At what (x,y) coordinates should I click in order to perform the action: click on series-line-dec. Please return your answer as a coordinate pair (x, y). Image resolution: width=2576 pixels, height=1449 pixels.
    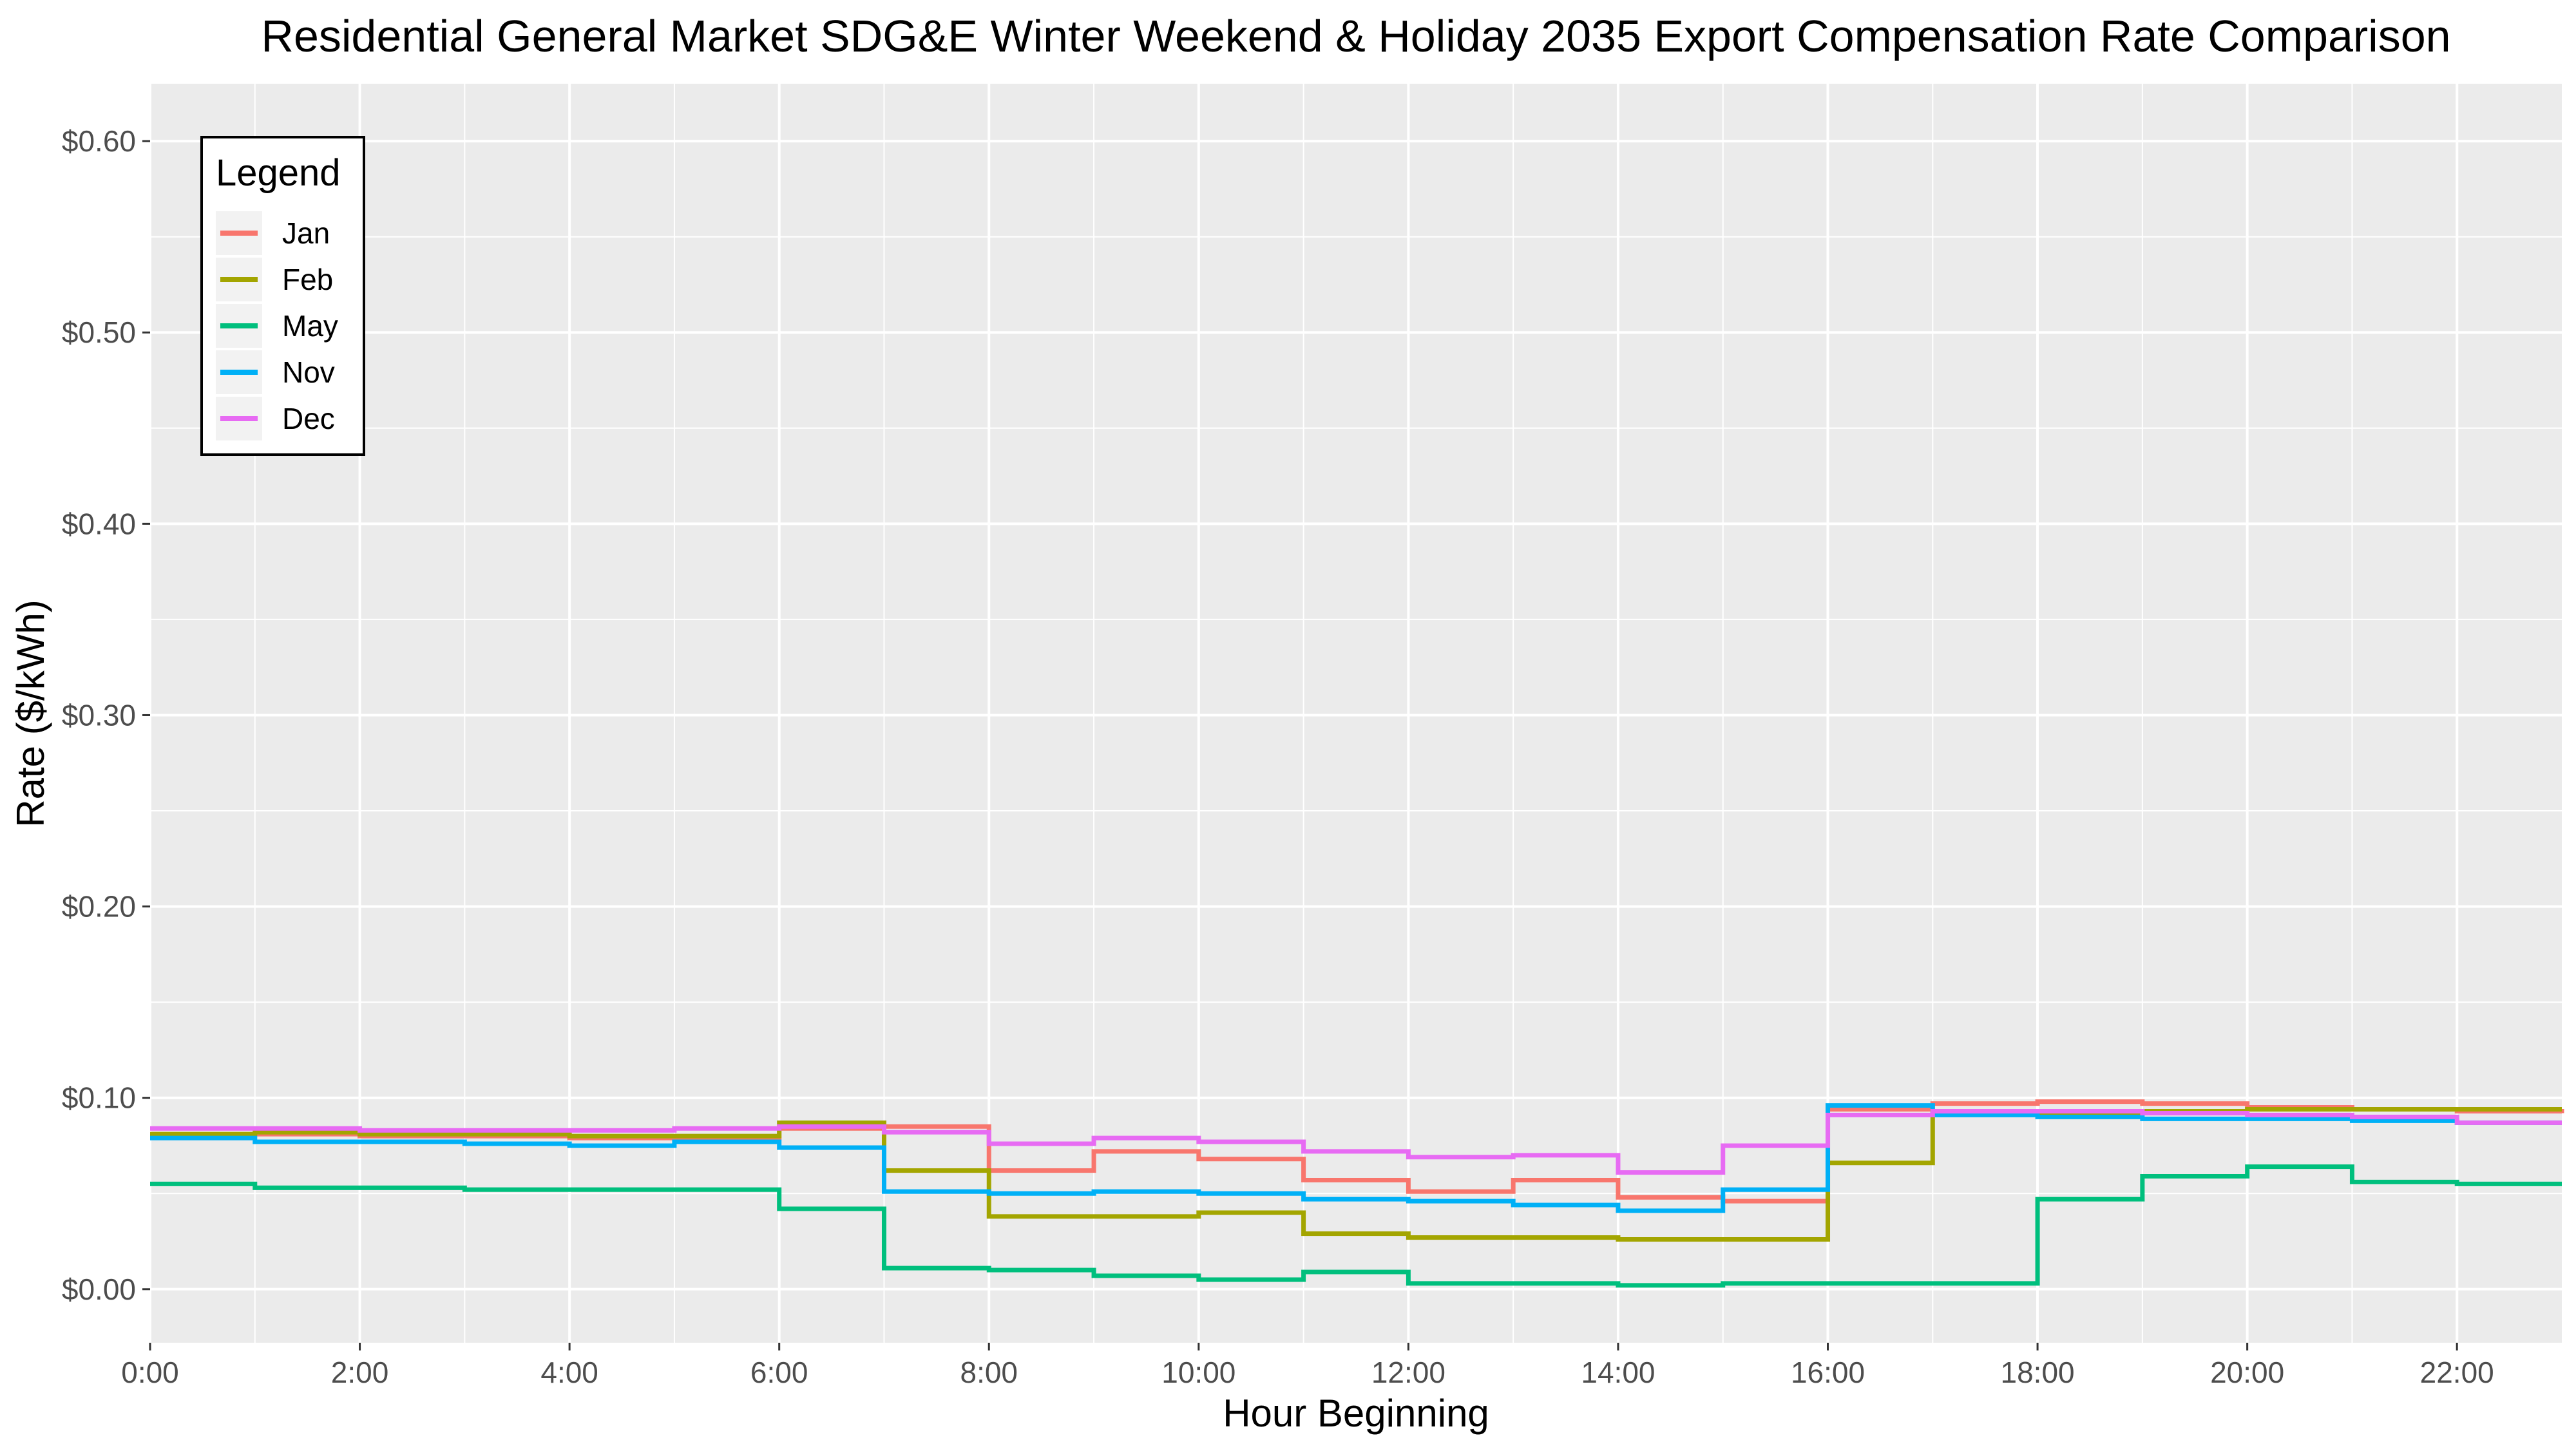
    Looking at the image, I should click on (1356, 1141).